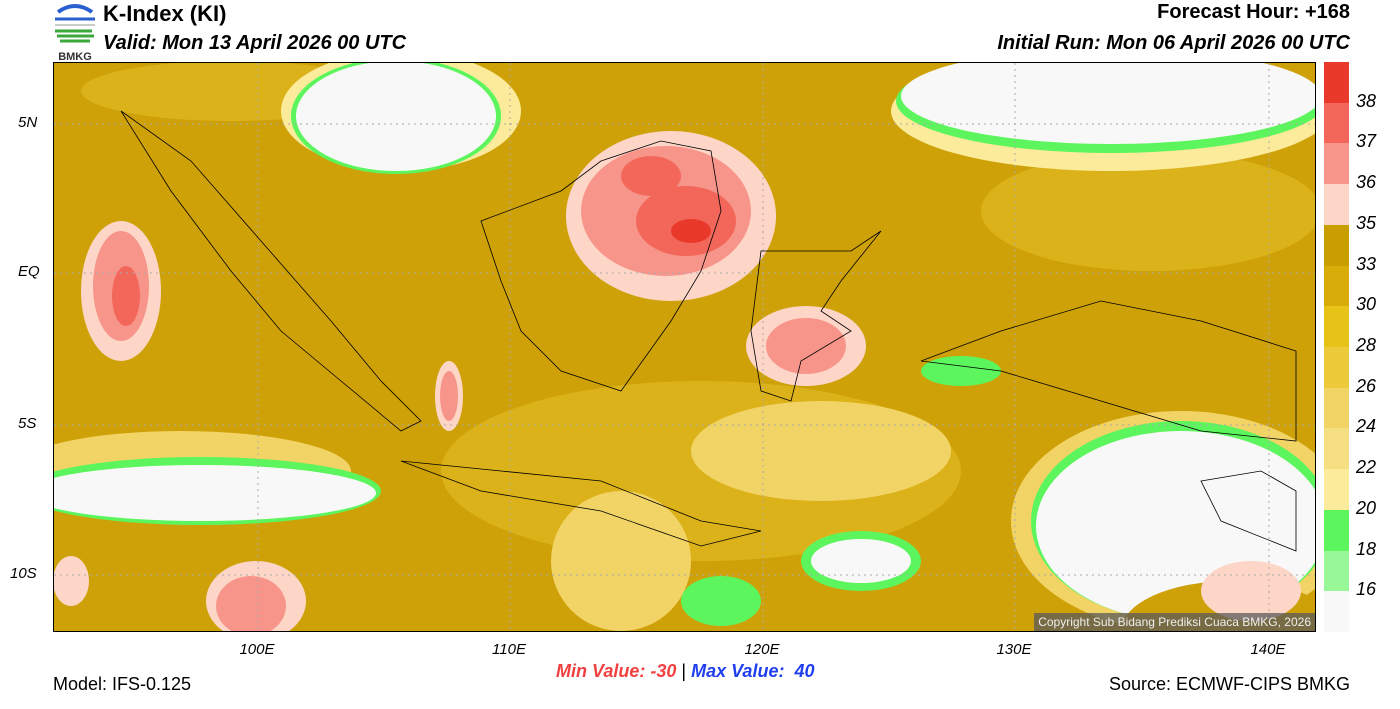 The width and height of the screenshot is (1400, 709). What do you see at coordinates (1366, 426) in the screenshot?
I see `colorbar-label: 24` at bounding box center [1366, 426].